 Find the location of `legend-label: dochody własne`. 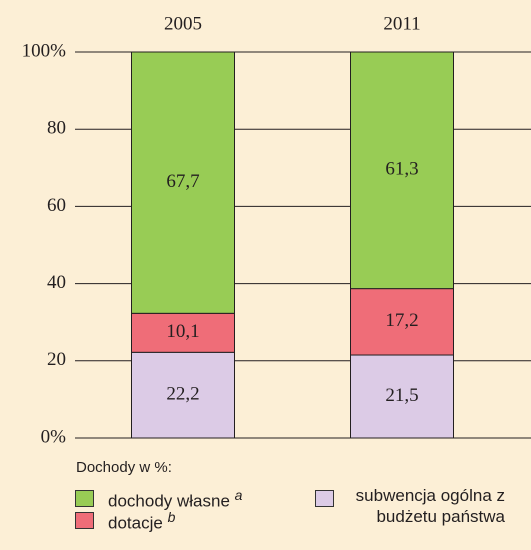

legend-label: dochody własne is located at coordinates (169, 501).